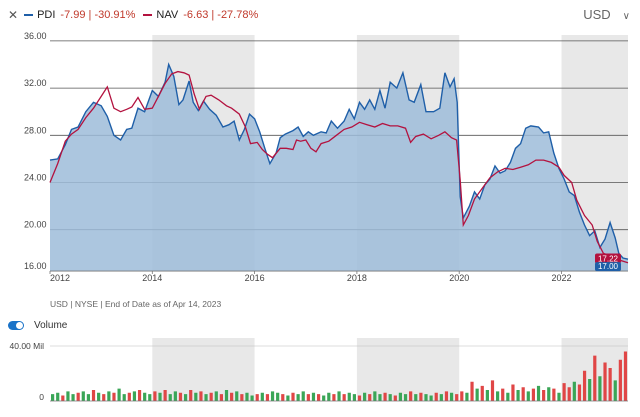 This screenshot has width=640, height=417. I want to click on y-tick-label: 36.00, so click(35, 36).